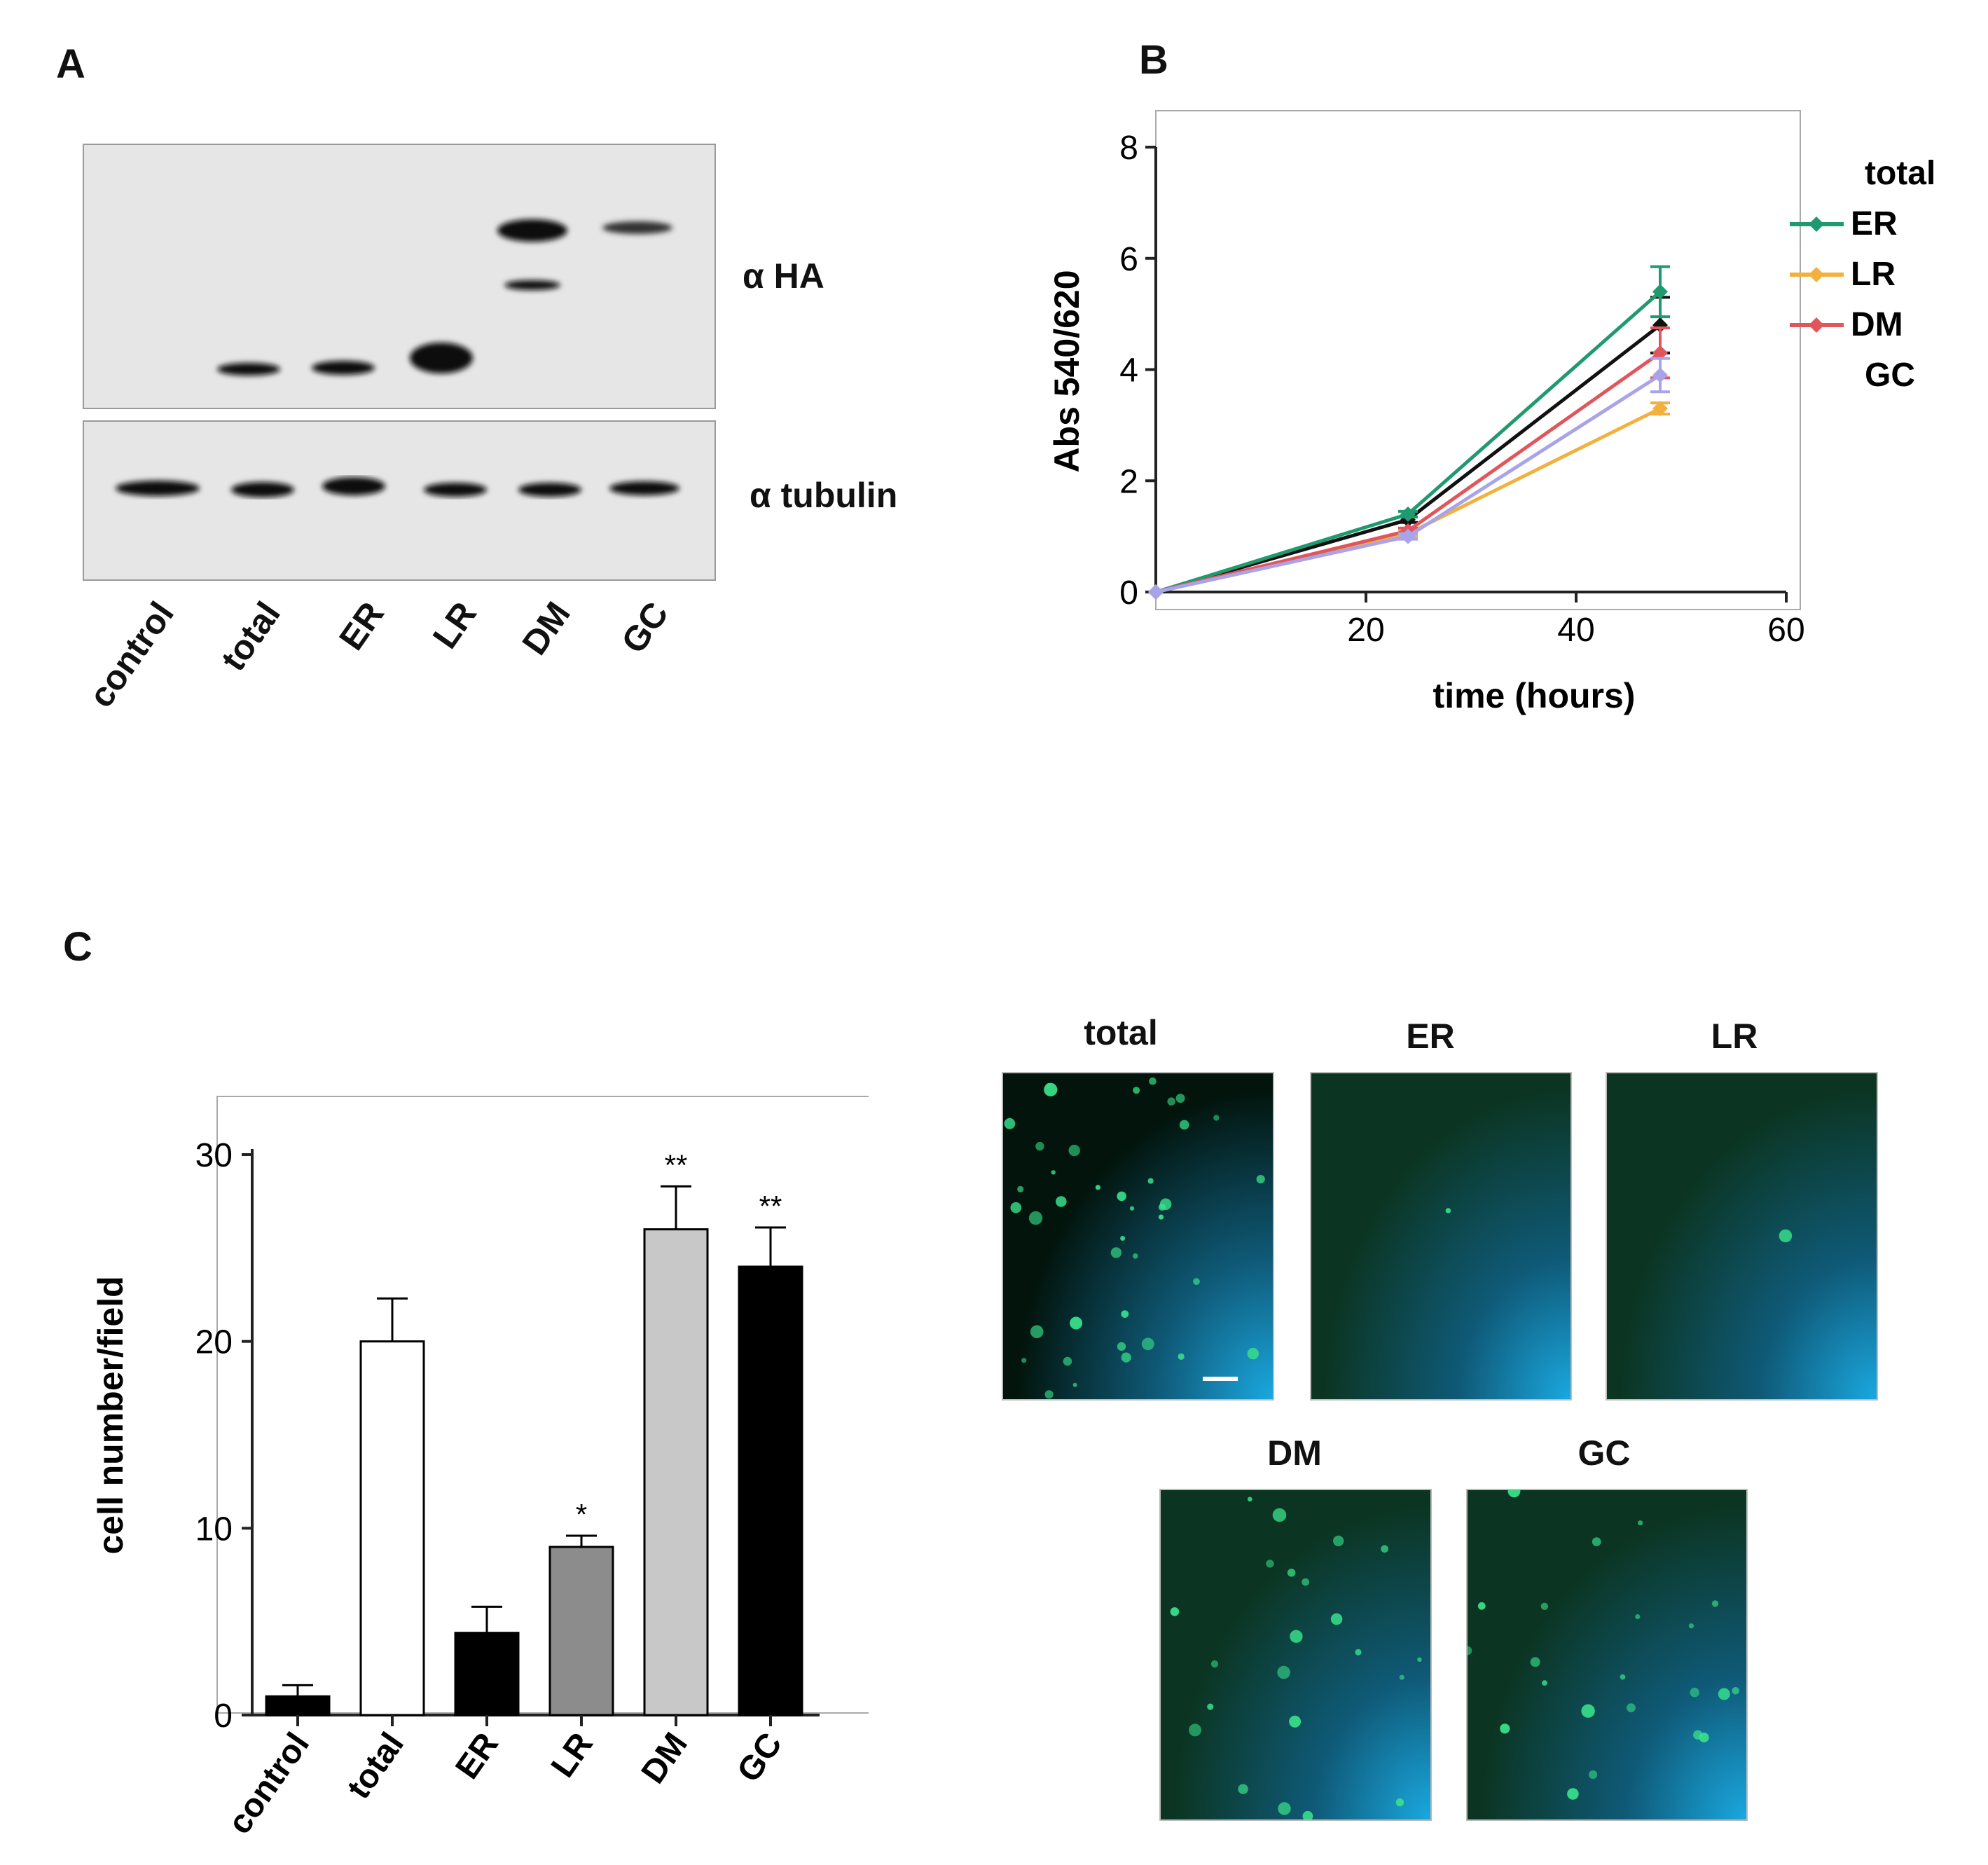  What do you see at coordinates (1575, 630) in the screenshot?
I see `x-tick-label: 40` at bounding box center [1575, 630].